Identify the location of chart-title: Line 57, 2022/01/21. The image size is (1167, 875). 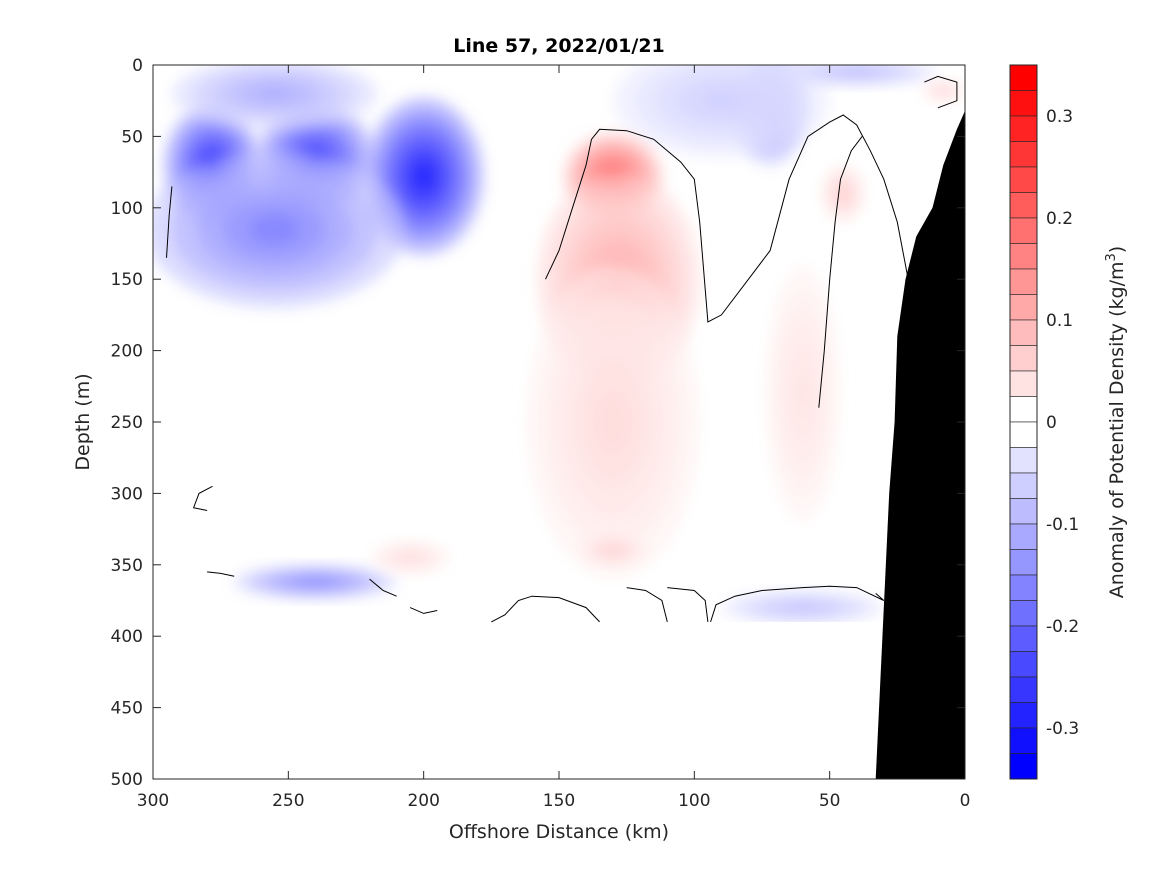
(559, 46).